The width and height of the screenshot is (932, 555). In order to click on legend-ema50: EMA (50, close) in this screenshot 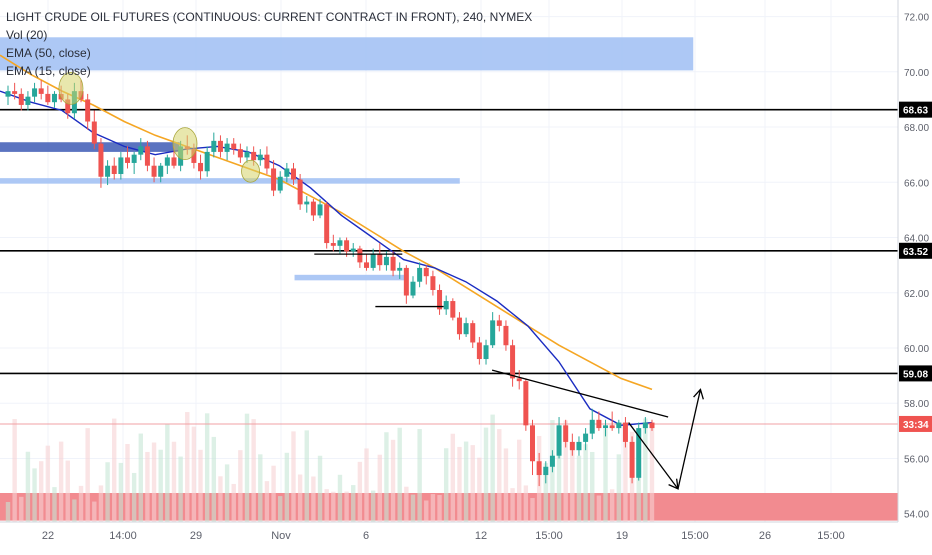, I will do `click(48, 53)`.